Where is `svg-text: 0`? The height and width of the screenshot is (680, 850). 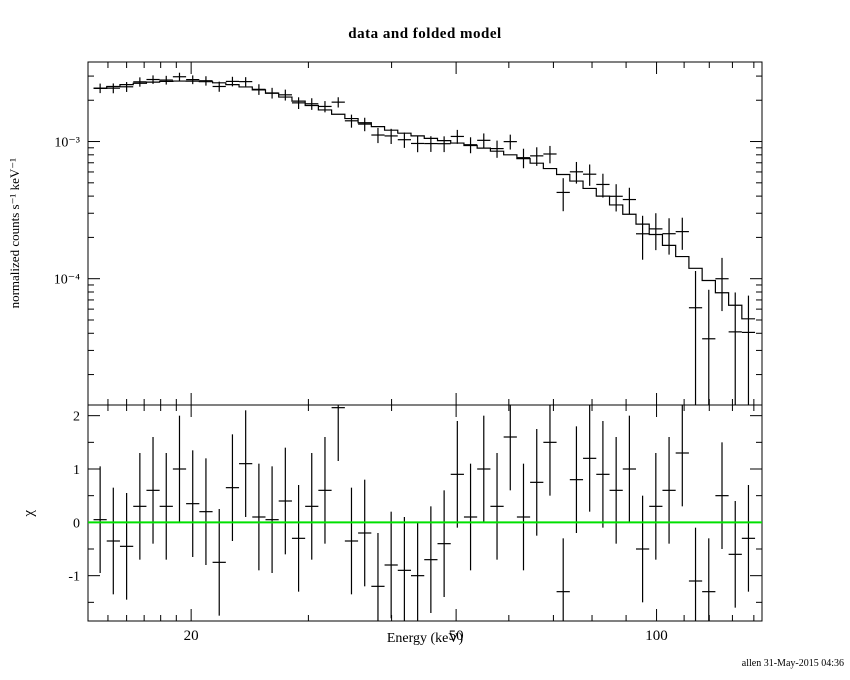 svg-text: 0 is located at coordinates (76, 523).